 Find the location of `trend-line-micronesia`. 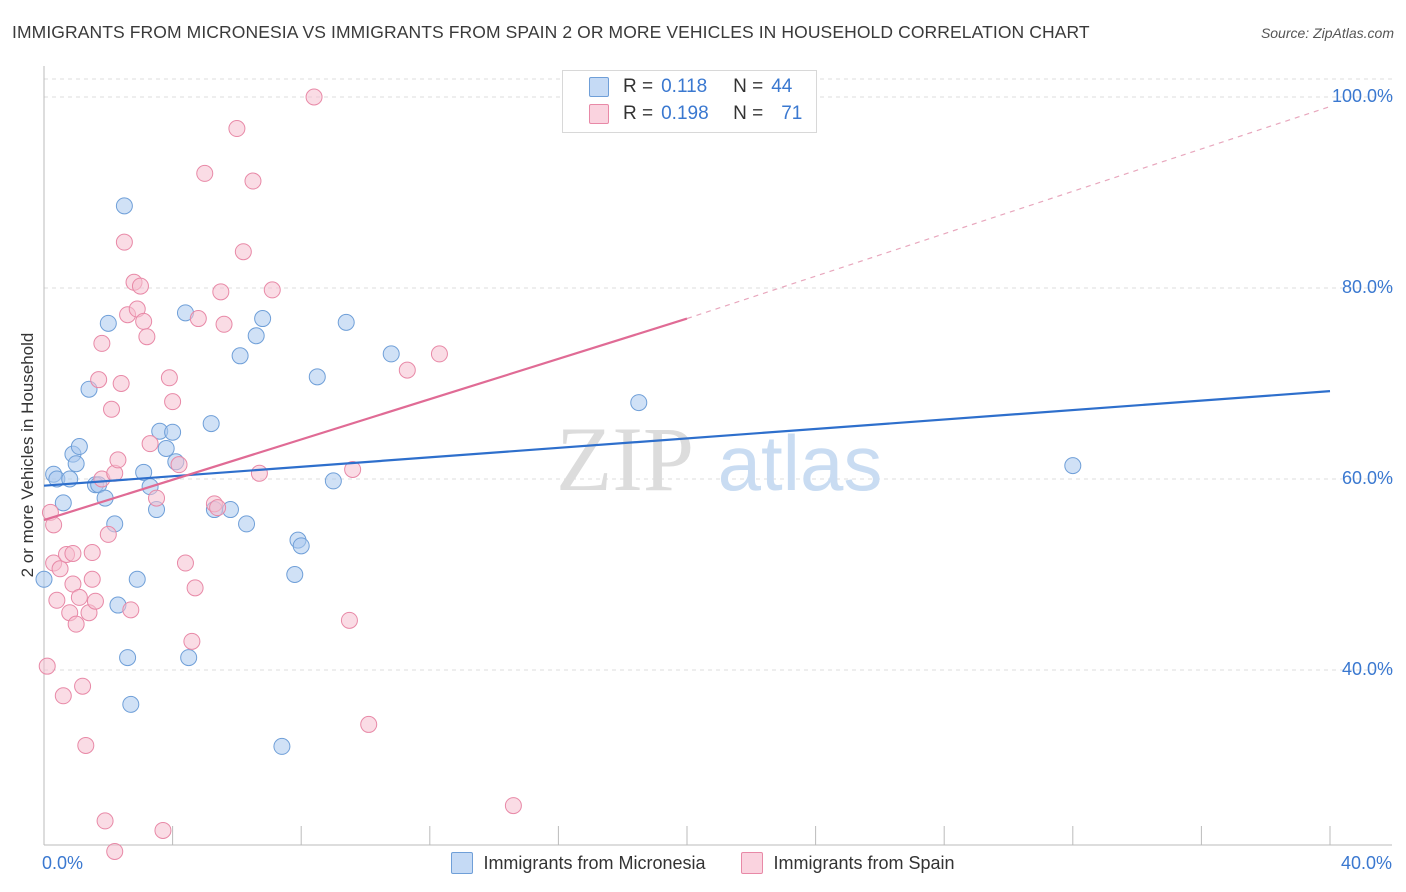

trend-line-micronesia is located at coordinates (687, 438).